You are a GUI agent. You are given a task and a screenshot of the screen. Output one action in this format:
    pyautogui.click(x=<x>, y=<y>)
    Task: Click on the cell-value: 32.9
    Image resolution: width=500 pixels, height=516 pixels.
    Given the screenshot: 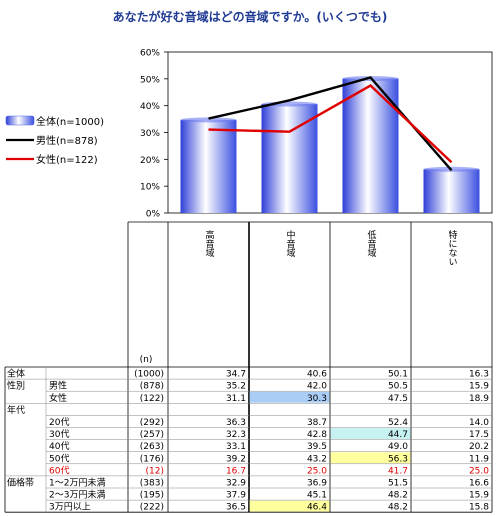 What is the action you would take?
    pyautogui.click(x=236, y=484)
    